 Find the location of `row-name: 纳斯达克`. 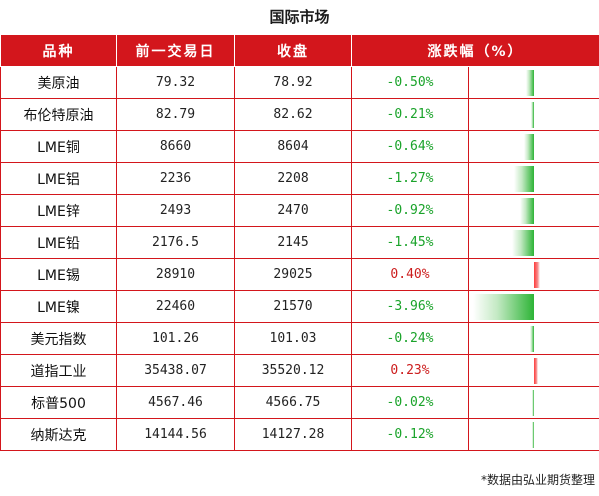

row-name: 纳斯达克 is located at coordinates (58, 434).